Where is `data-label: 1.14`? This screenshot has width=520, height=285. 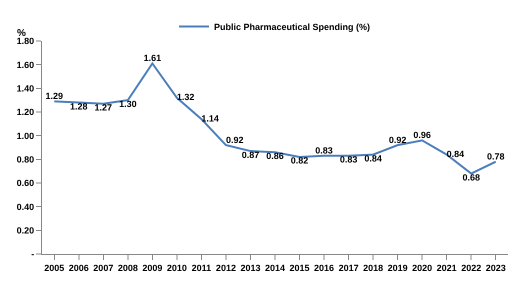 data-label: 1.14 is located at coordinates (210, 118).